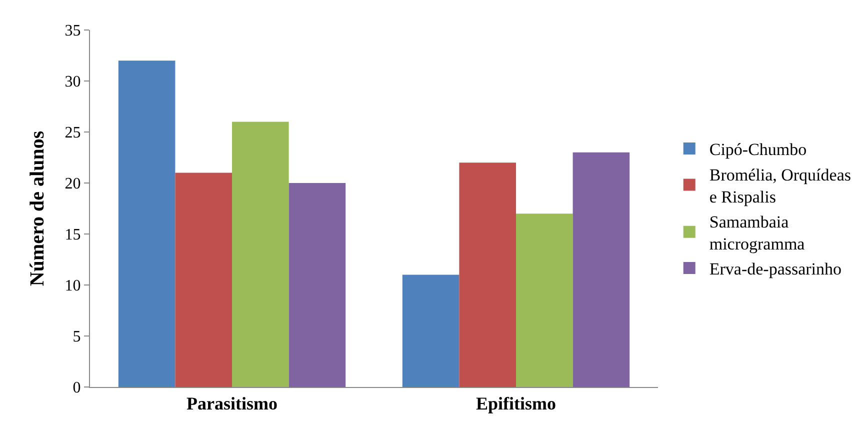  I want to click on y-tick-label: 5, so click(76, 337).